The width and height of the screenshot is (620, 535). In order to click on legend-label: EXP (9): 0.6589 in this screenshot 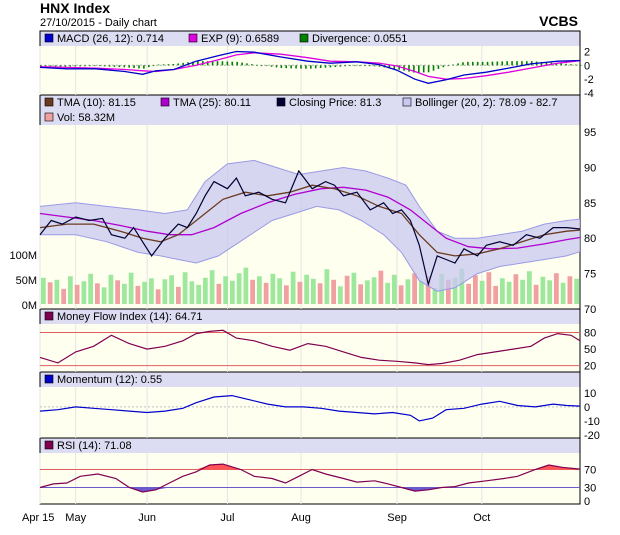, I will do `click(240, 39)`.